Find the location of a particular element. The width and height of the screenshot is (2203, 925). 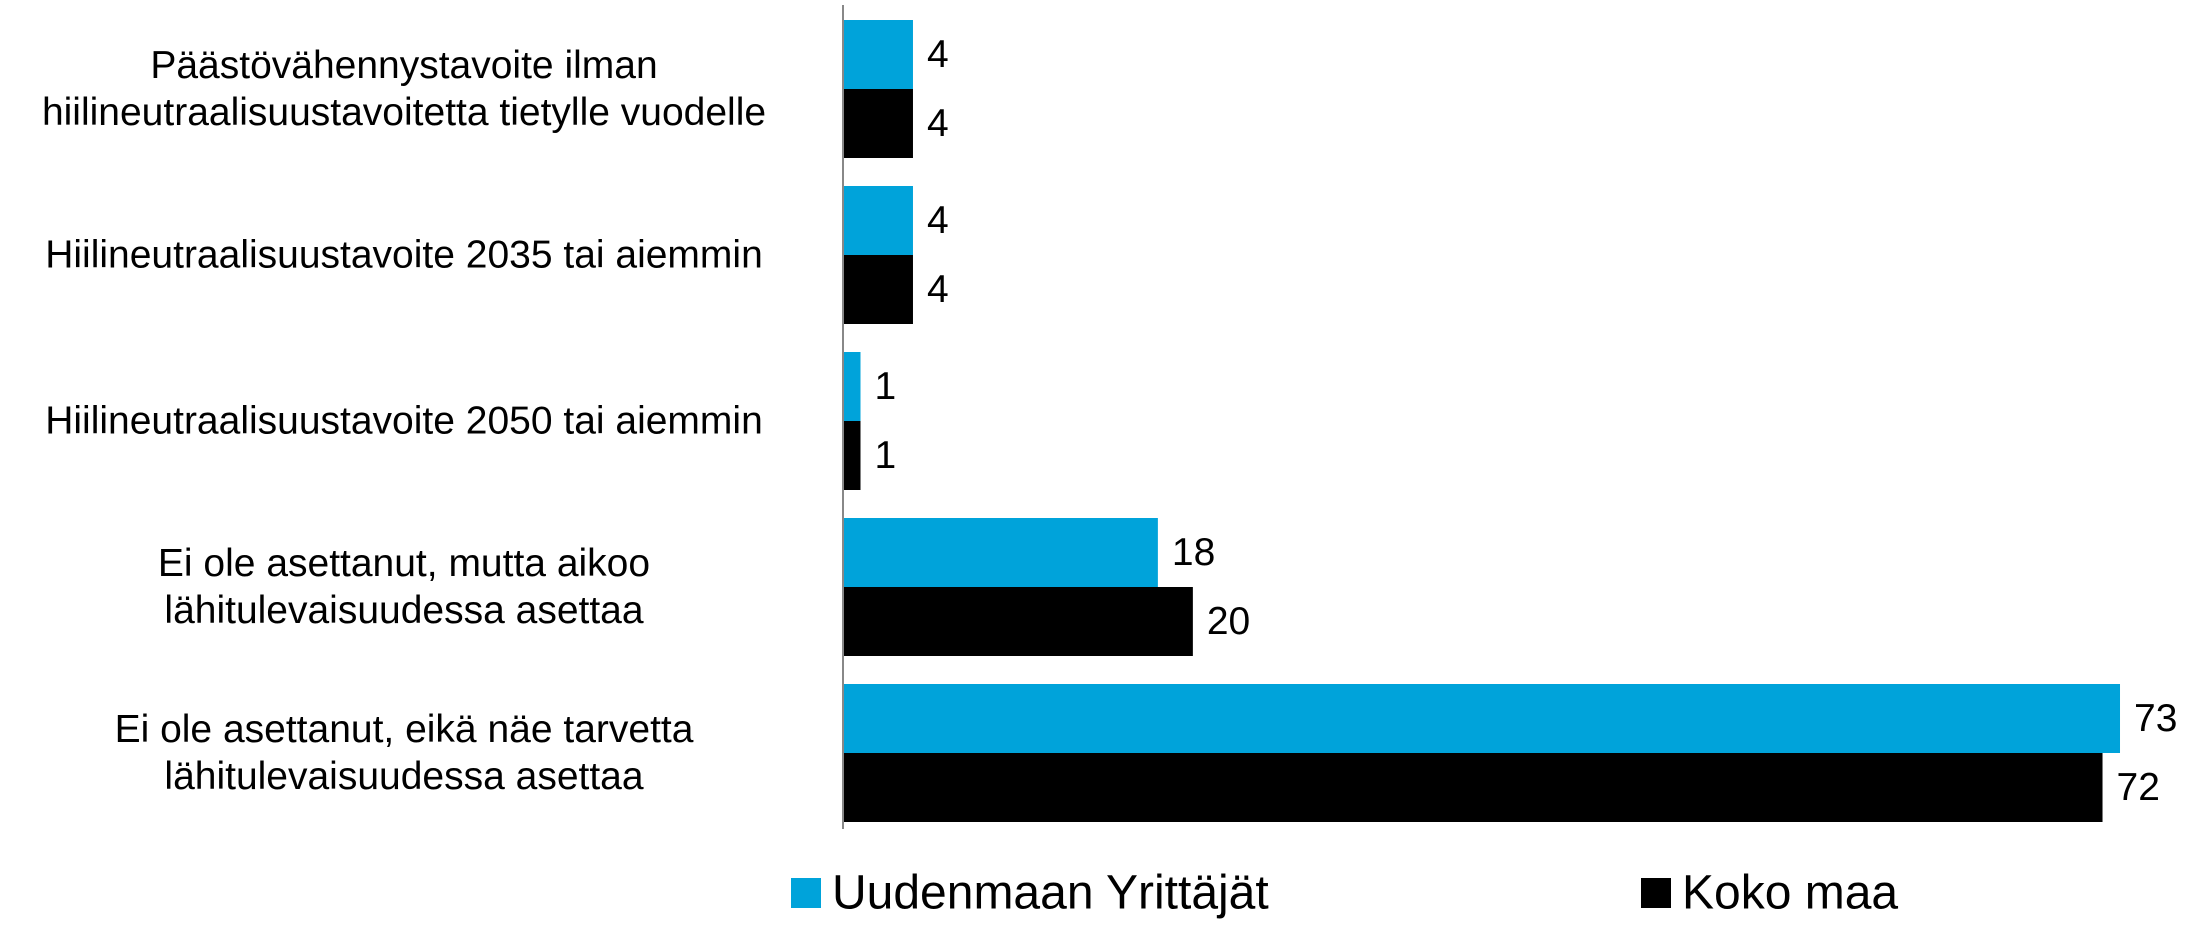

legend-label: Uudenmaan Yrittäjät is located at coordinates (1050, 893).